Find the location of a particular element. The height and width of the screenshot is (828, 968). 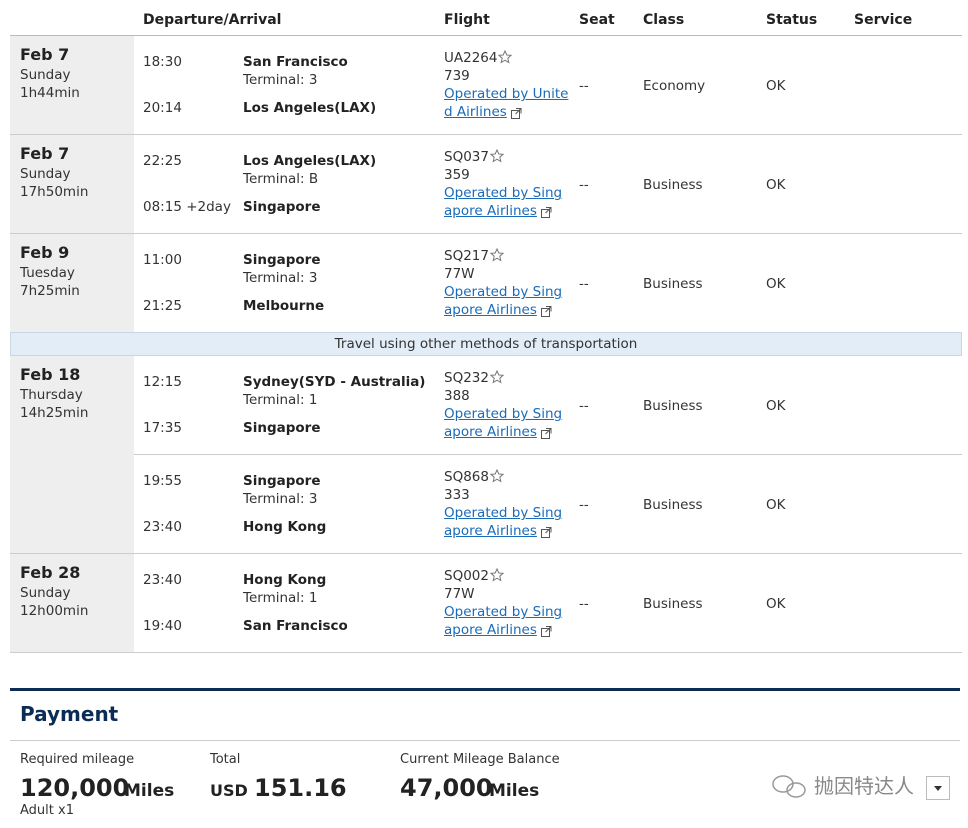

payment-title: Payment is located at coordinates (69, 714).